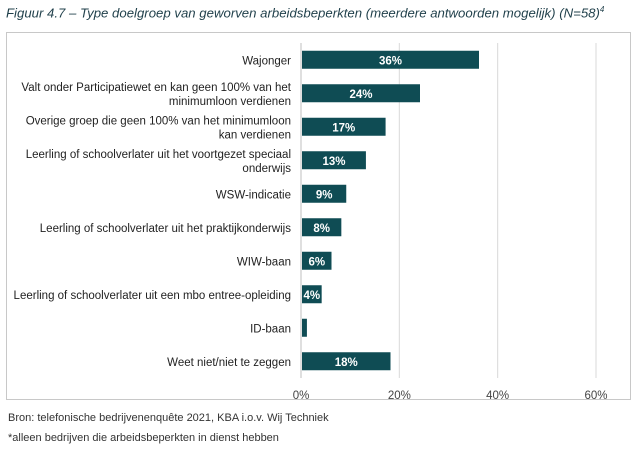 This screenshot has height=463, width=640. I want to click on x-tick-label-0: 0%, so click(301, 396).